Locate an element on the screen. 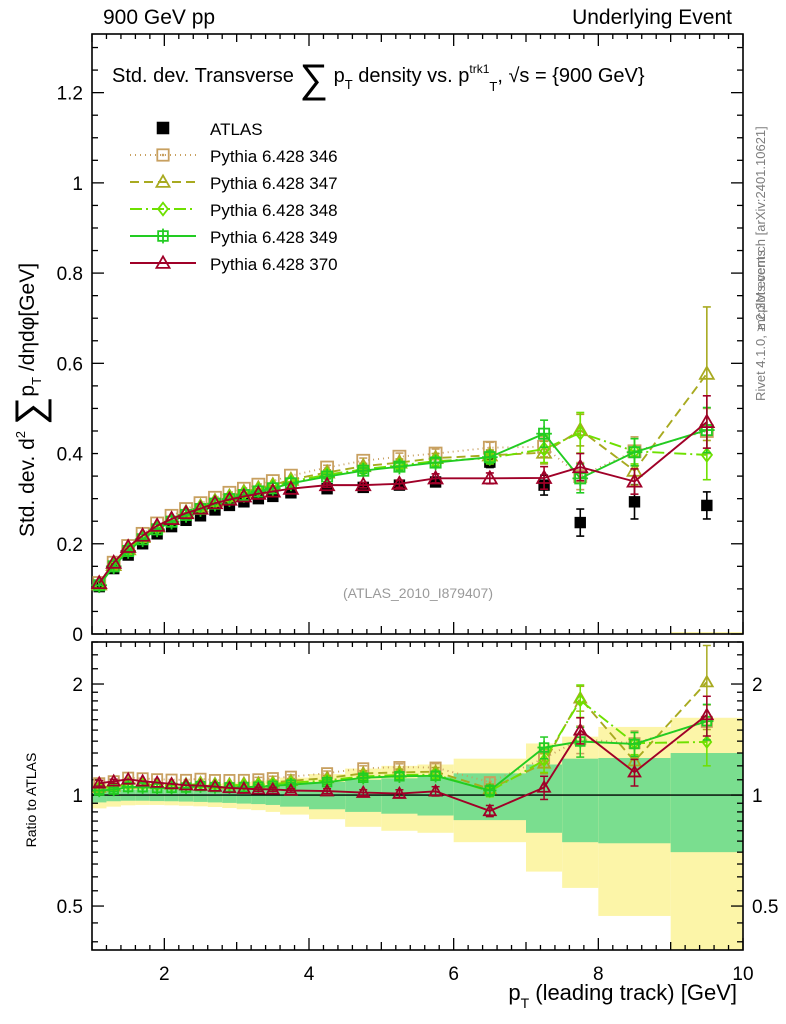 The height and width of the screenshot is (1024, 786). marker-square is located at coordinates (163, 155).